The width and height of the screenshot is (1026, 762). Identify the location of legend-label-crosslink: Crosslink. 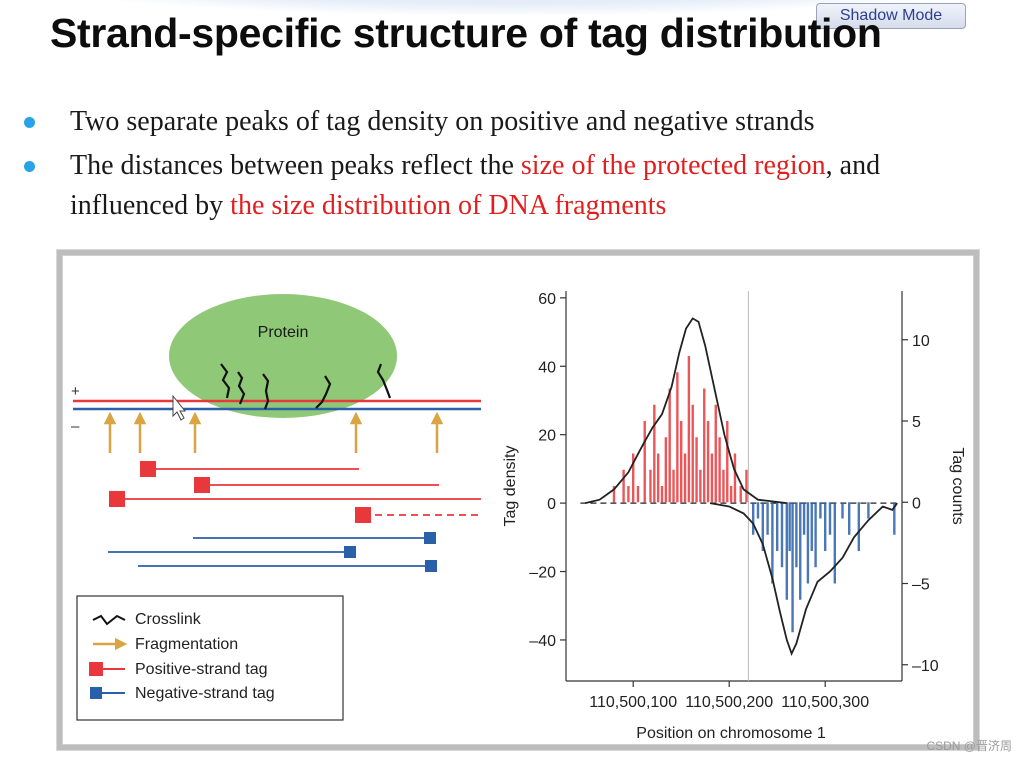
(168, 619).